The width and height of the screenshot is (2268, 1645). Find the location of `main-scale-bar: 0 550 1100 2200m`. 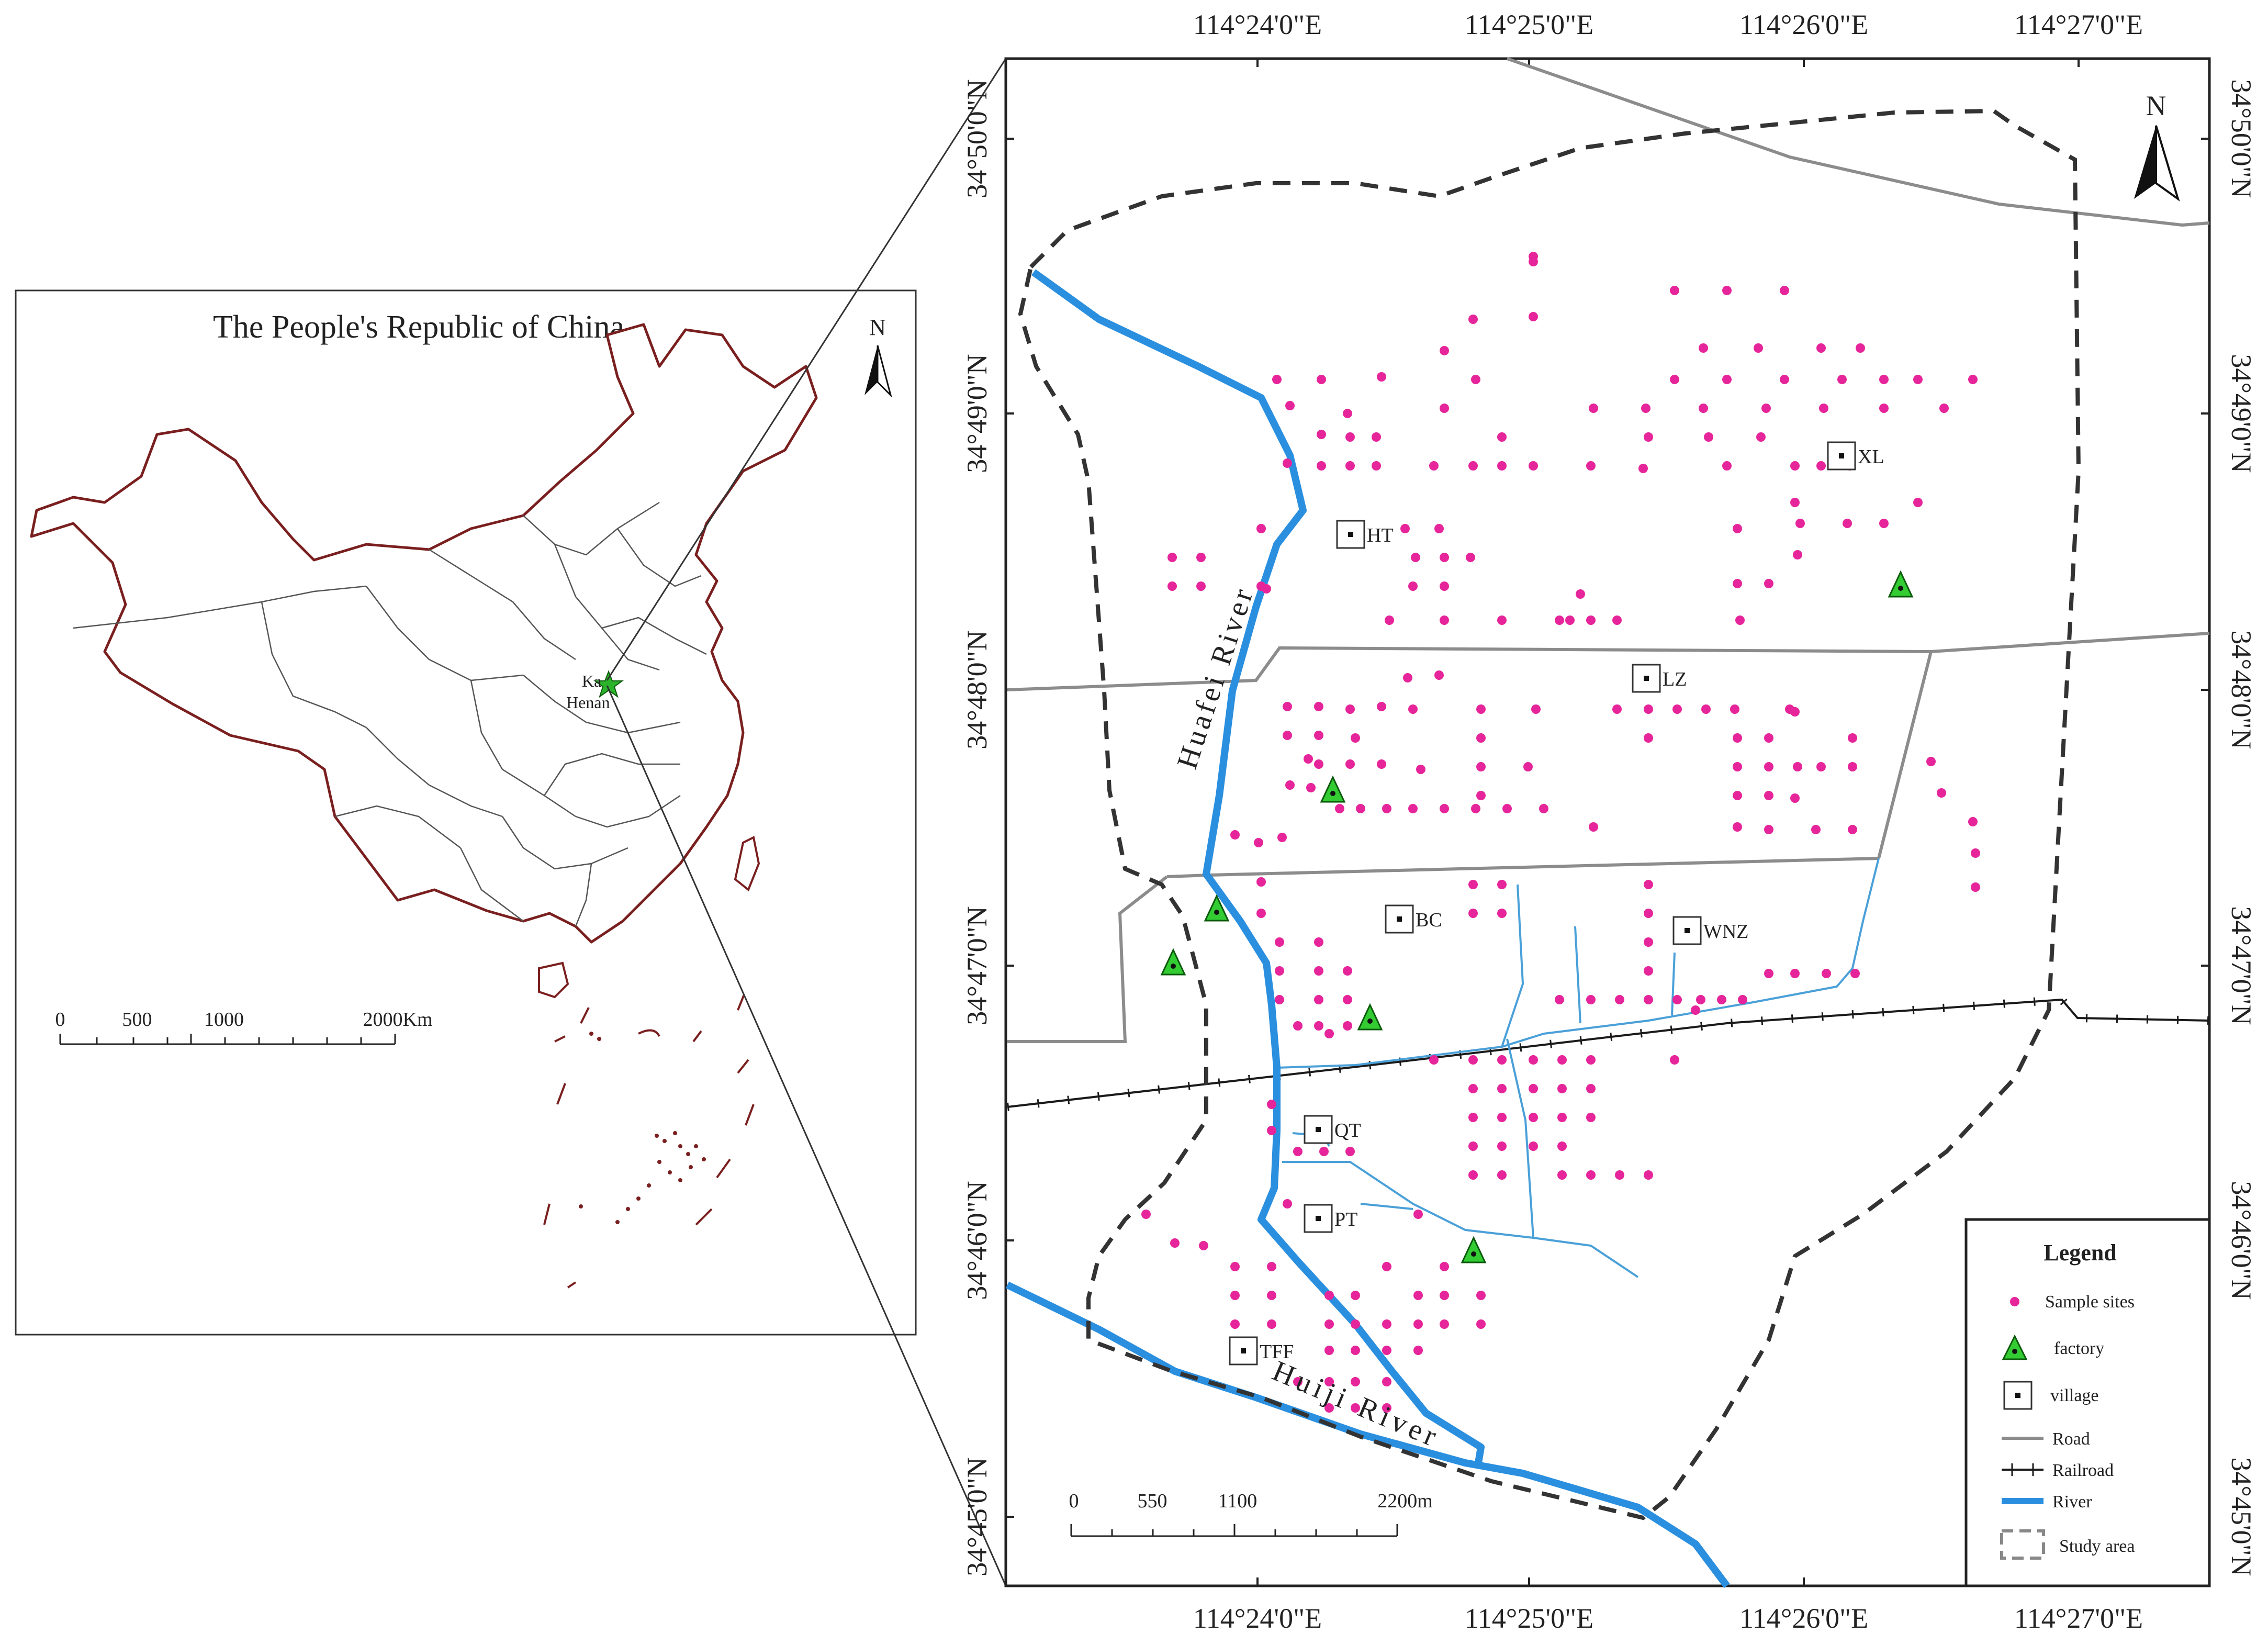

main-scale-bar: 0 550 1100 2200m is located at coordinates (1251, 1513).